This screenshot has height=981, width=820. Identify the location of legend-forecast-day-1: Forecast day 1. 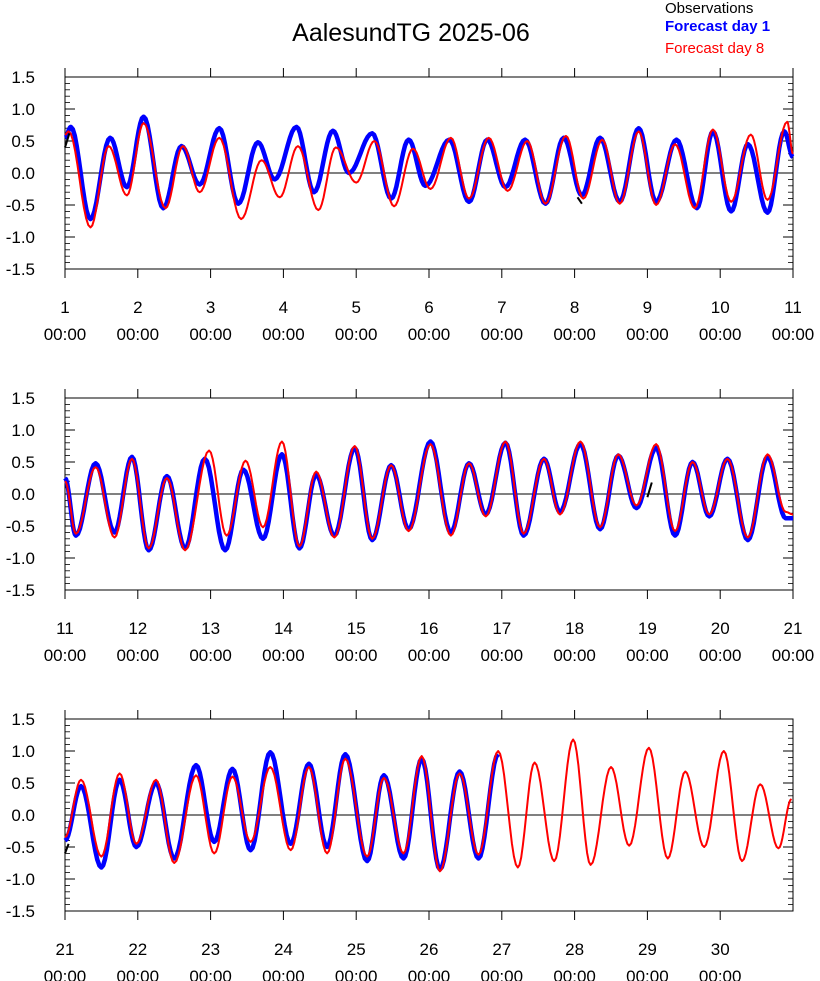
(717, 26).